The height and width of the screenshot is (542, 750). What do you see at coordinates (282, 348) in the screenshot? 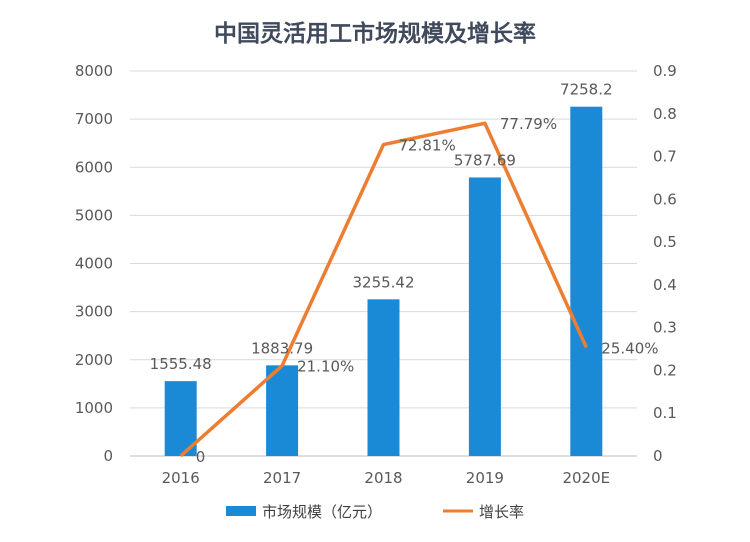
I see `bar-value-label: 1883.79` at bounding box center [282, 348].